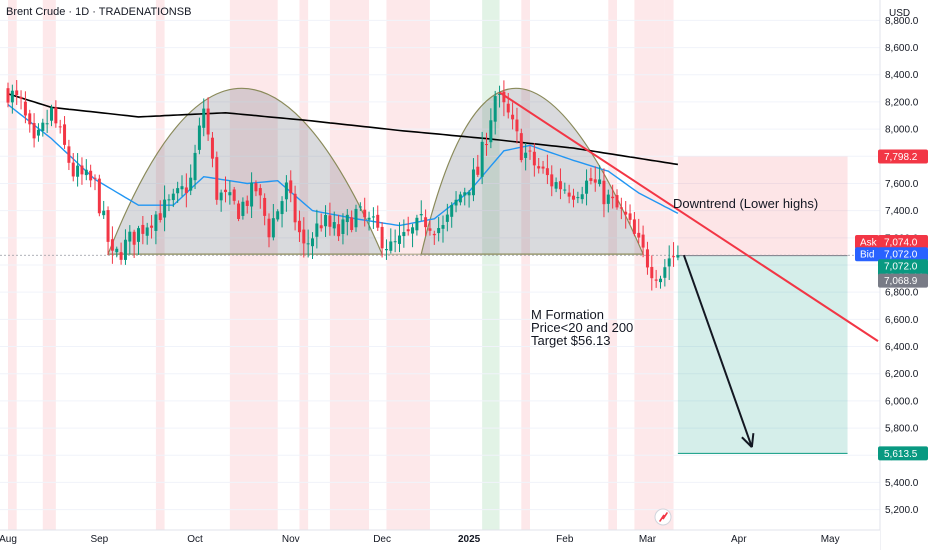 This screenshot has height=550, width=932. What do you see at coordinates (746, 203) in the screenshot?
I see `annotation-downtrend: Downtrend (Lower highs)` at bounding box center [746, 203].